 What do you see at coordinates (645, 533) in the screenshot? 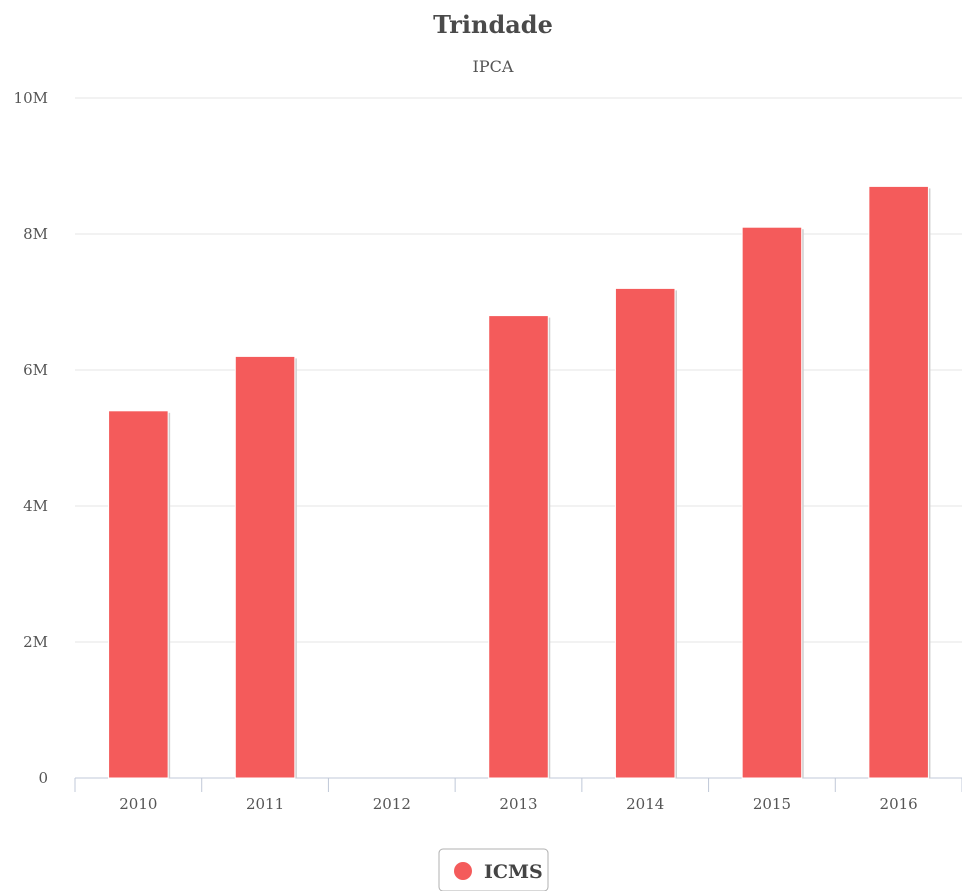
I see `bar-2014` at bounding box center [645, 533].